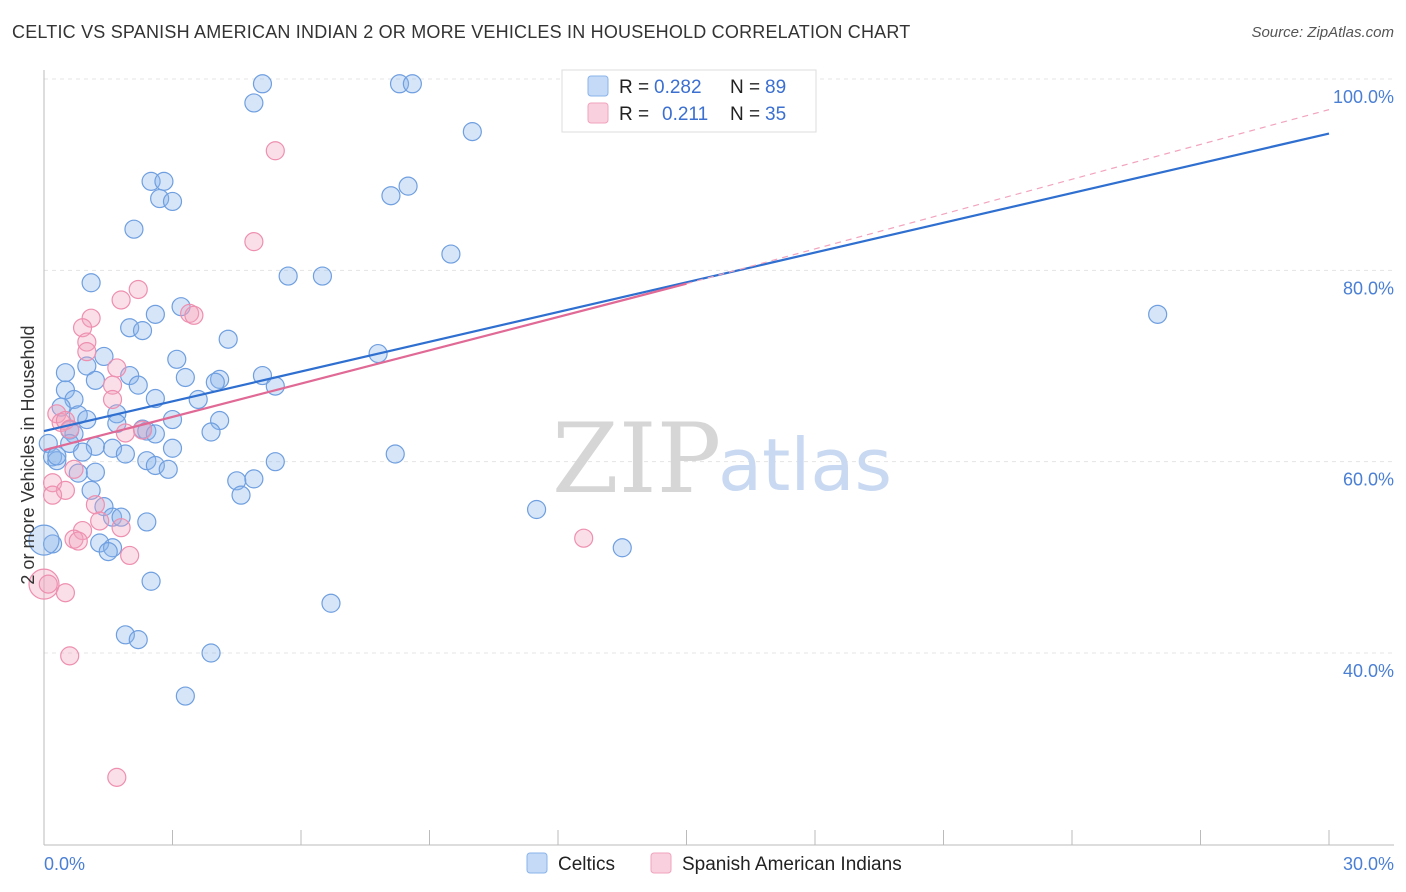 This screenshot has width=1406, height=892. What do you see at coordinates (1368, 480) in the screenshot?
I see `y-tick-label: 60.0%` at bounding box center [1368, 480].